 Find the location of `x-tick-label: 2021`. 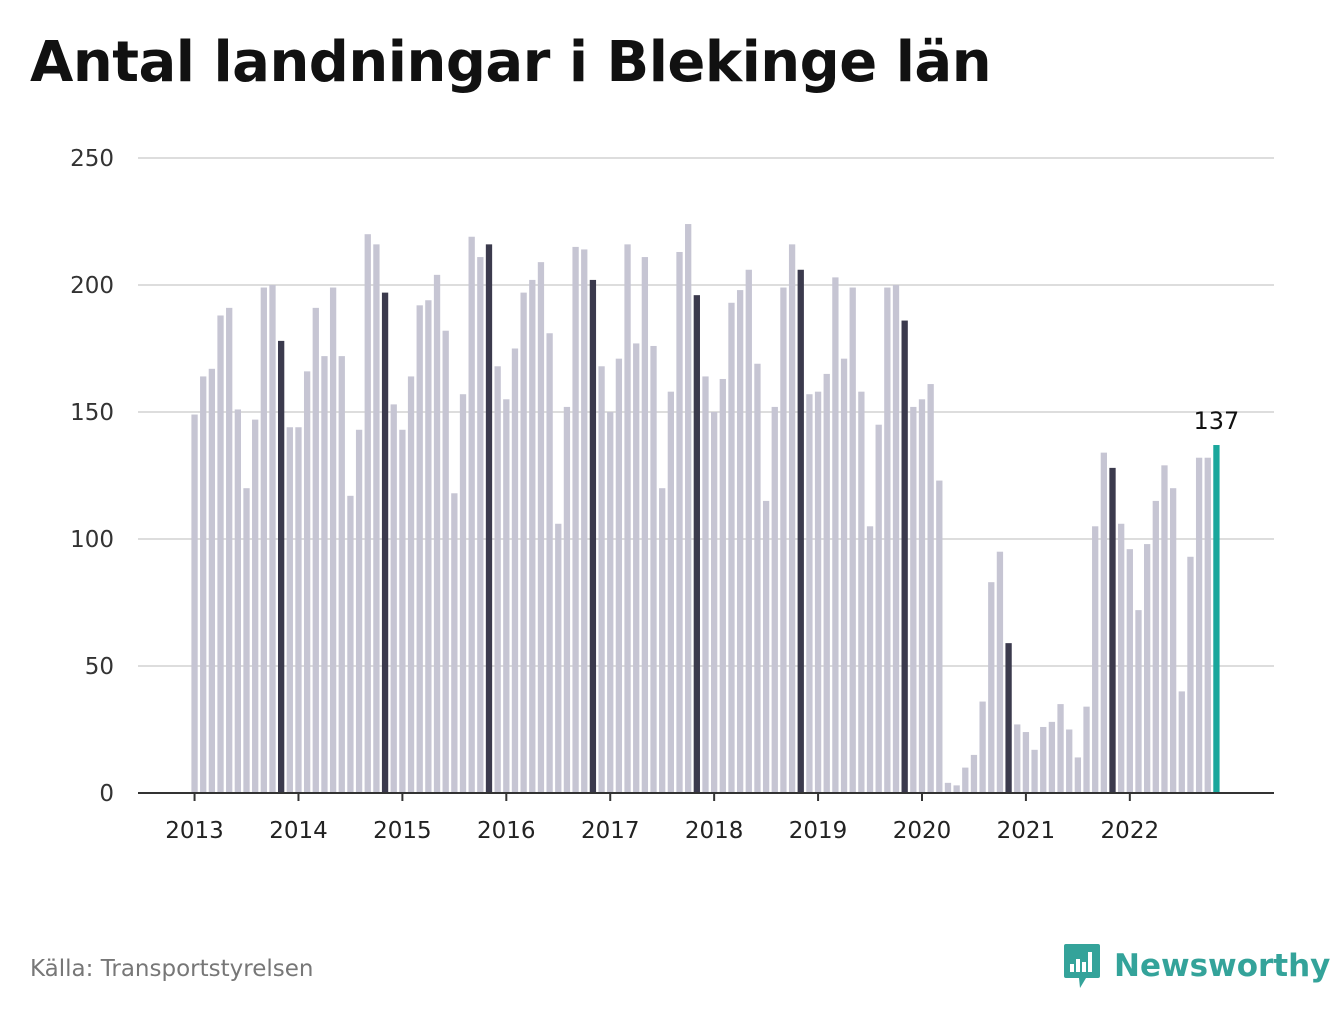

x-tick-label: 2021 is located at coordinates (1026, 831).